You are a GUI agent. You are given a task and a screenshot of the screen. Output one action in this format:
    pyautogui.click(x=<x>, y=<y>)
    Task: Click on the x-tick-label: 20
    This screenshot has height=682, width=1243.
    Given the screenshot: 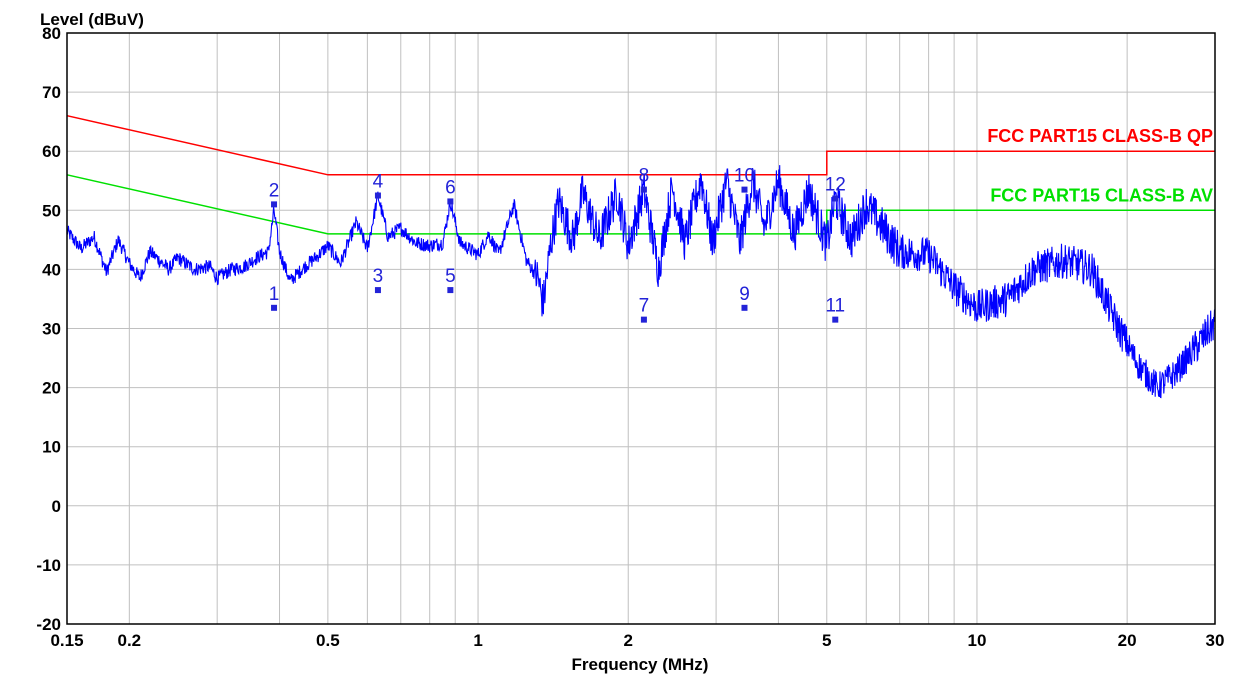 What is the action you would take?
    pyautogui.click(x=1127, y=640)
    